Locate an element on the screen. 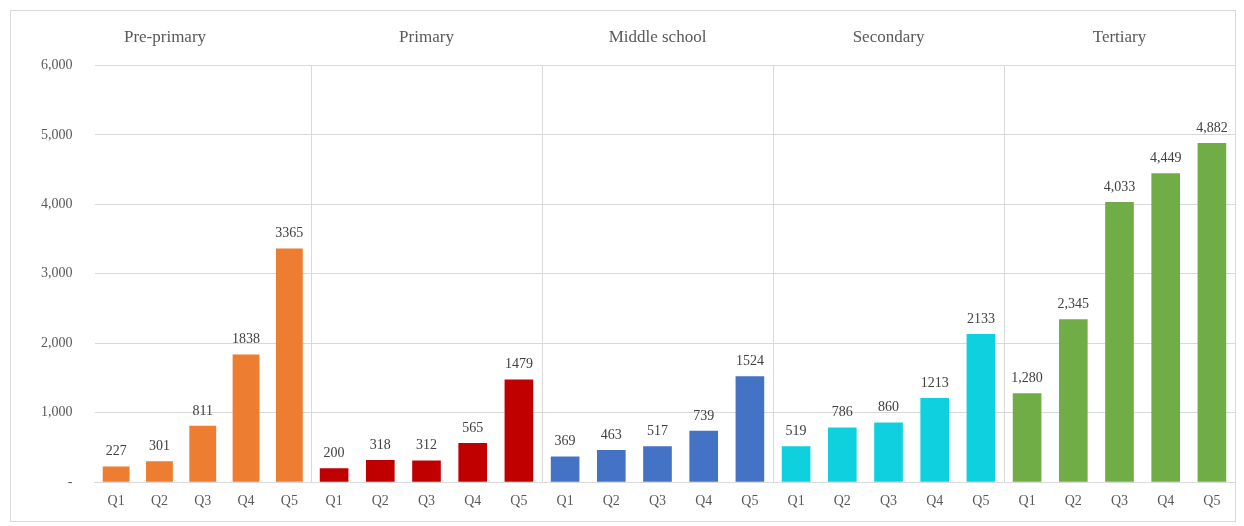  data-label: 1838 is located at coordinates (246, 339).